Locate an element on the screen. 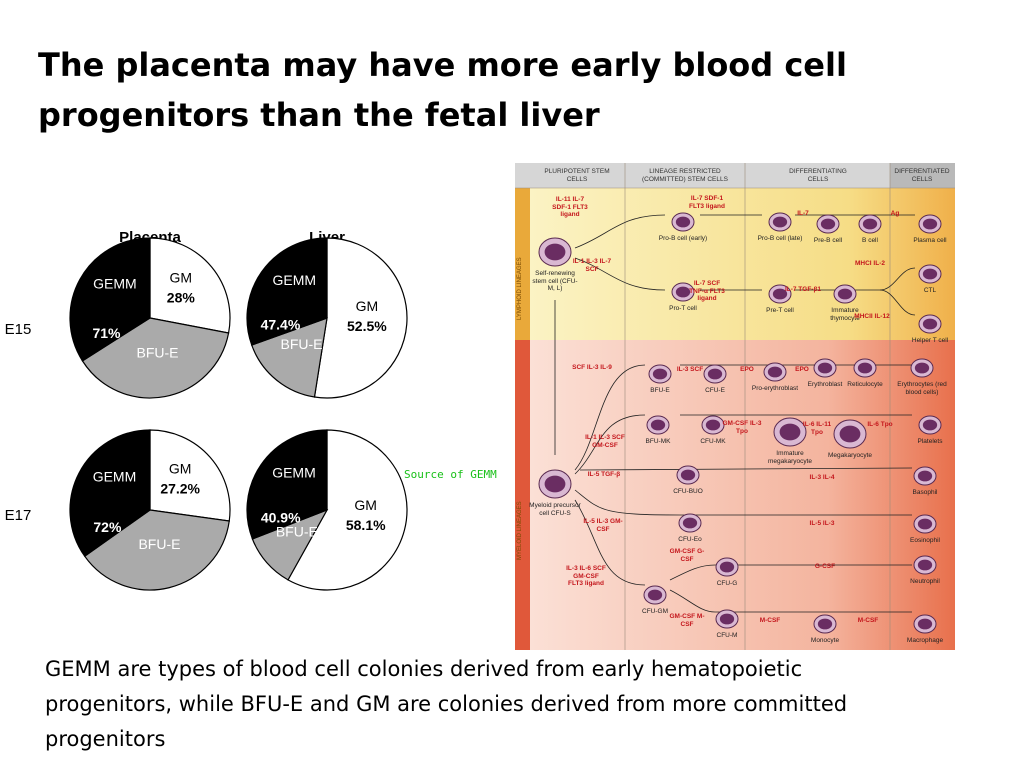 The height and width of the screenshot is (768, 1024). row-label: E15 is located at coordinates (18, 329).